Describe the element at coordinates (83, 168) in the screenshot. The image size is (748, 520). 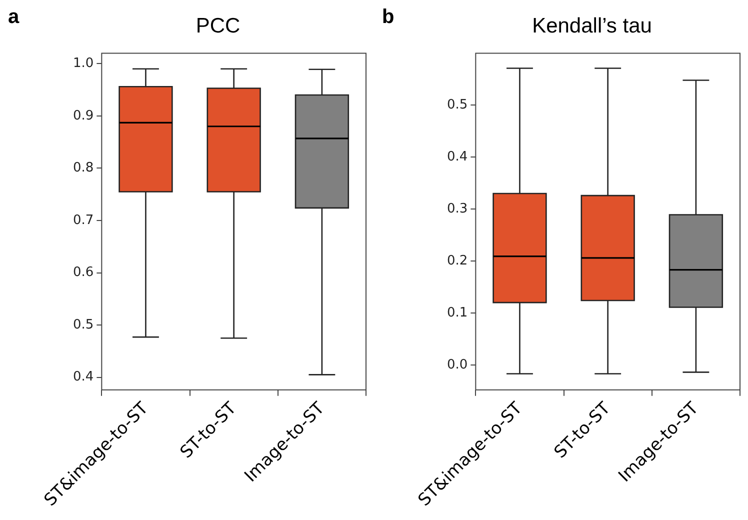
I see `y-tick-label: 0.8` at that location.